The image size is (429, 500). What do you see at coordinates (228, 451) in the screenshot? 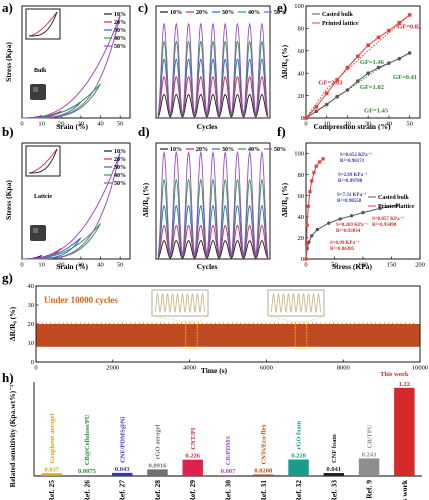
I see `h-bar-text: CB/PDMS` at bounding box center [228, 451].